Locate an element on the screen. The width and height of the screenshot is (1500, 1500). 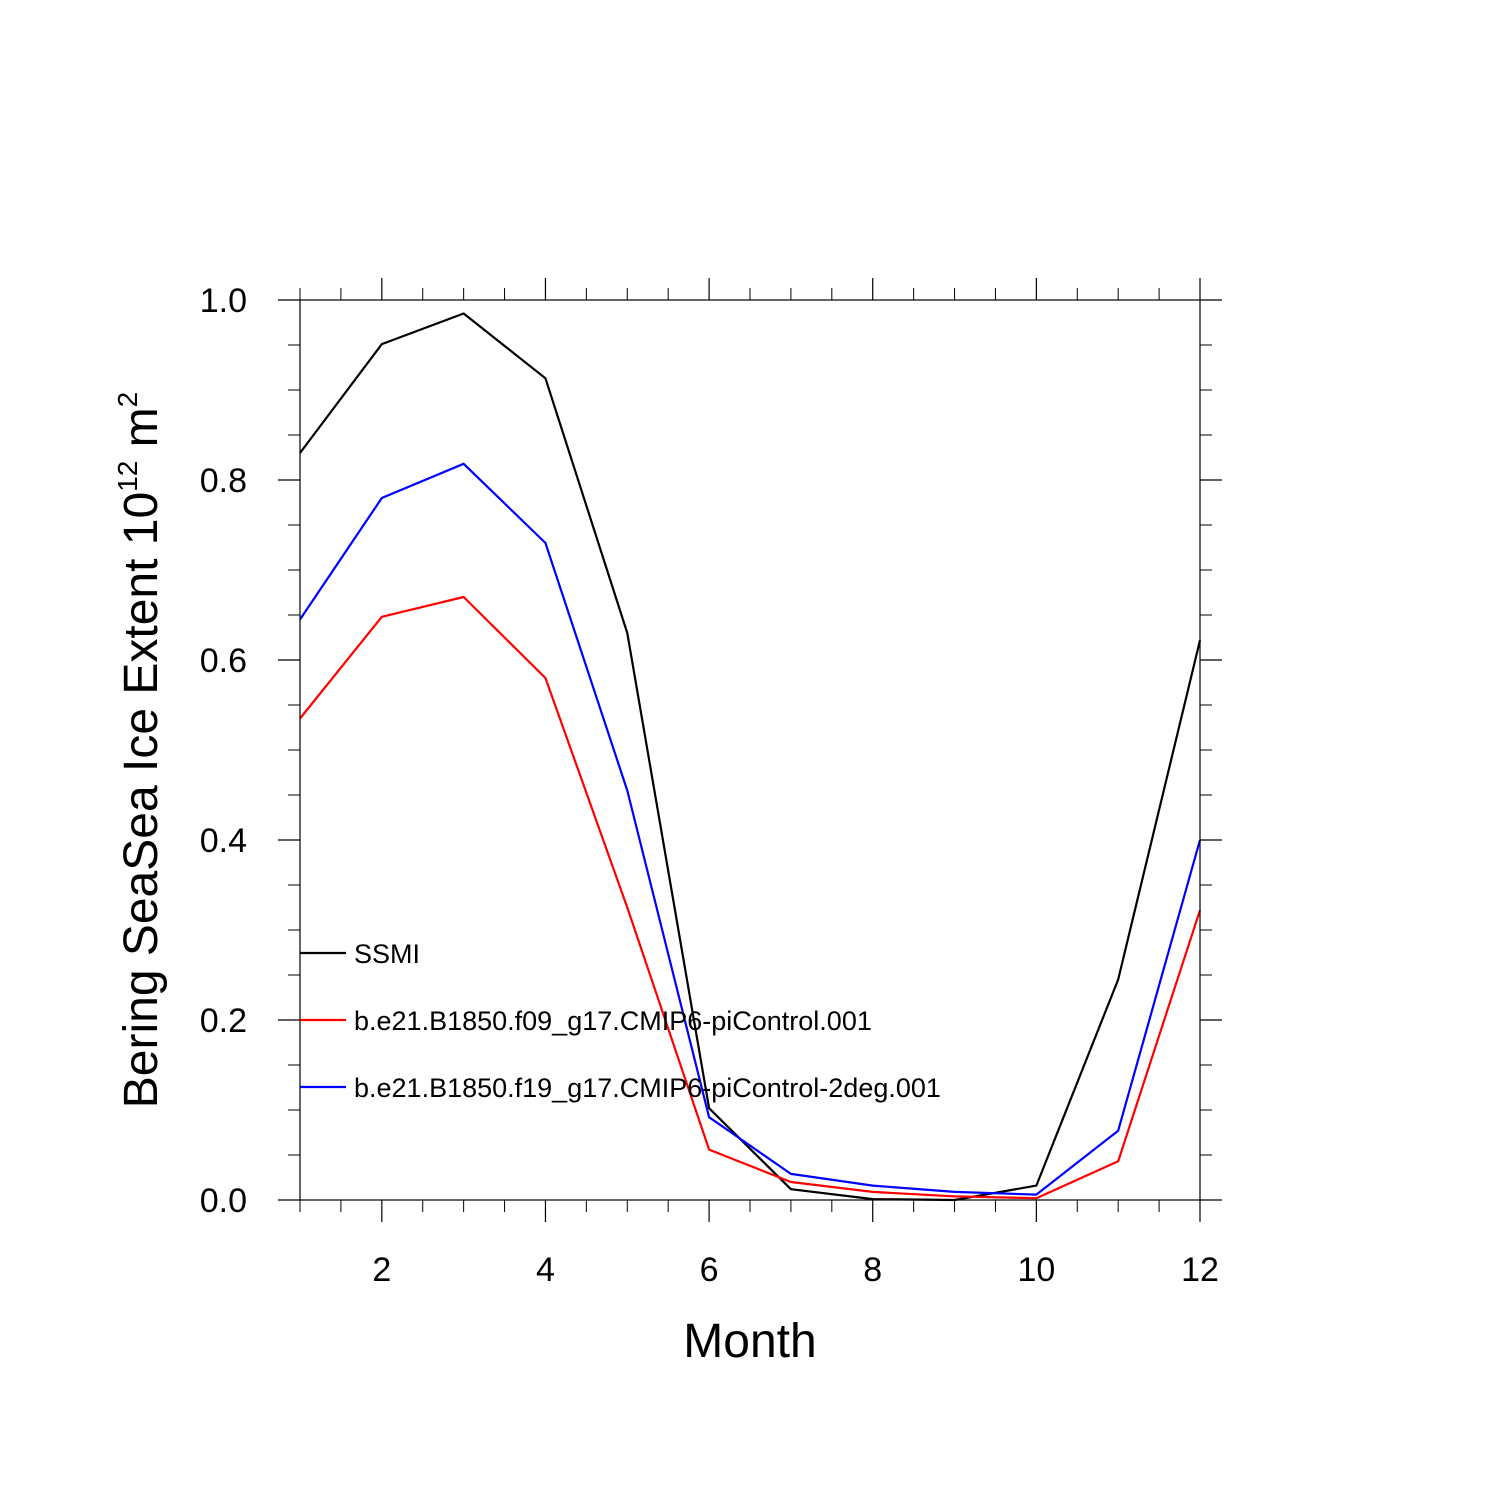
x-tick-label: 4 is located at coordinates (545, 1270).